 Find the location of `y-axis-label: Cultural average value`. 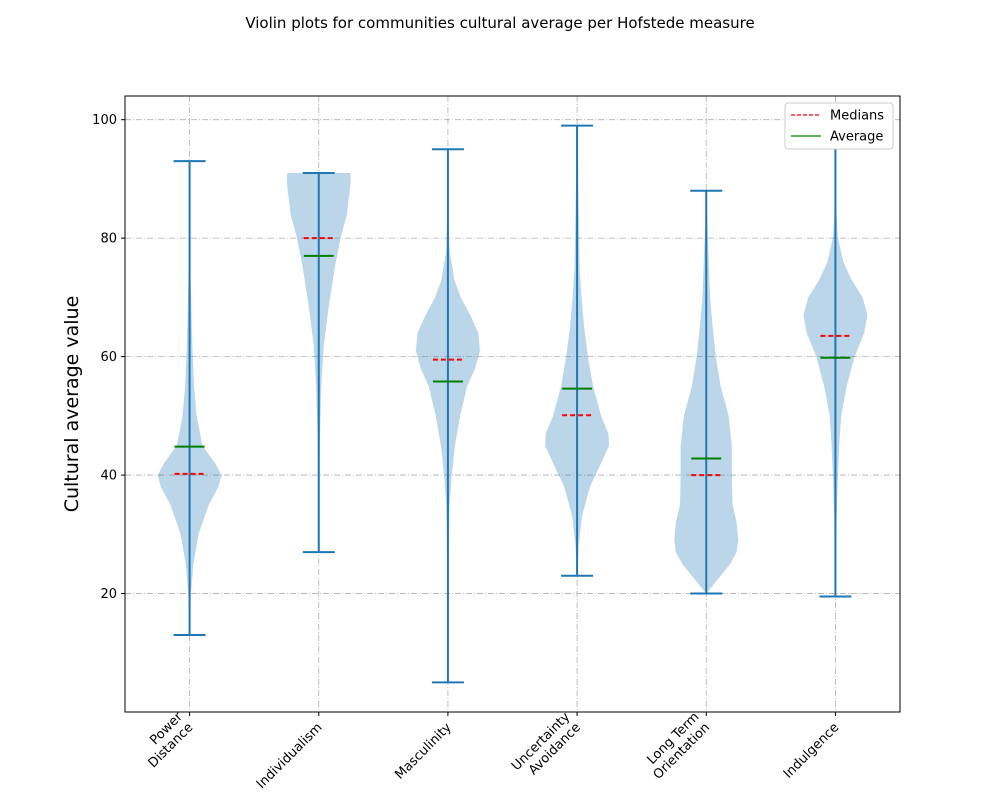

y-axis-label: Cultural average value is located at coordinates (72, 404).